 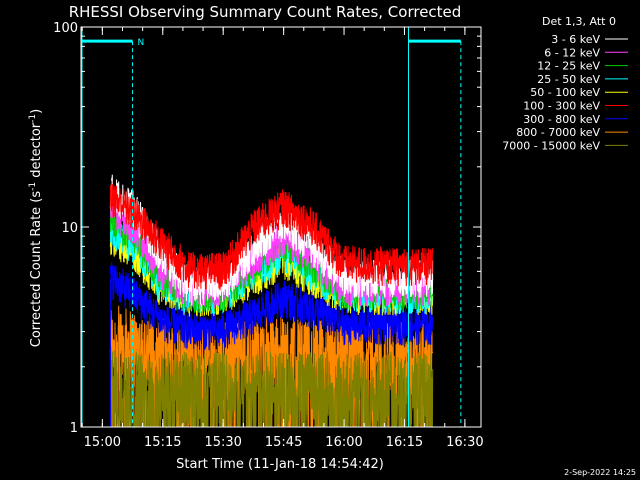 I want to click on x-tick-label-6: 16:30, so click(x=464, y=442).